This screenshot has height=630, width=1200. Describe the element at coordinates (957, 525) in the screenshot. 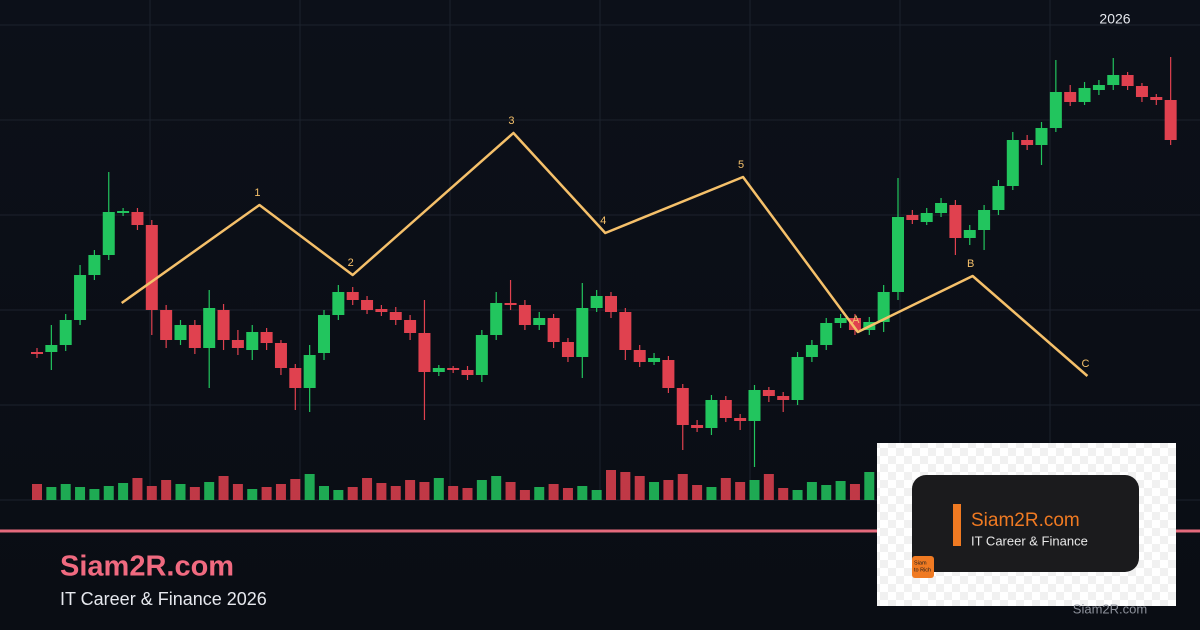

I see `badge-accent` at that location.